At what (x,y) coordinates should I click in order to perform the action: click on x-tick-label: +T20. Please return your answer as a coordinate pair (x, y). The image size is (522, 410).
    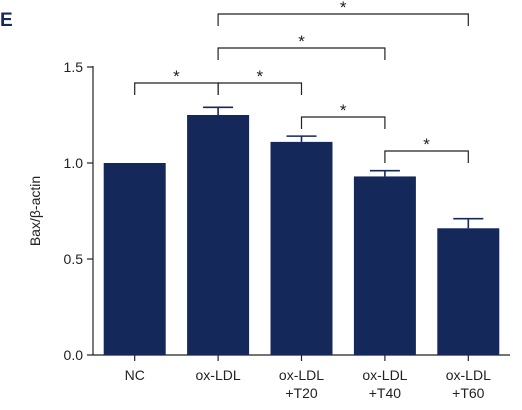
    Looking at the image, I should click on (301, 393).